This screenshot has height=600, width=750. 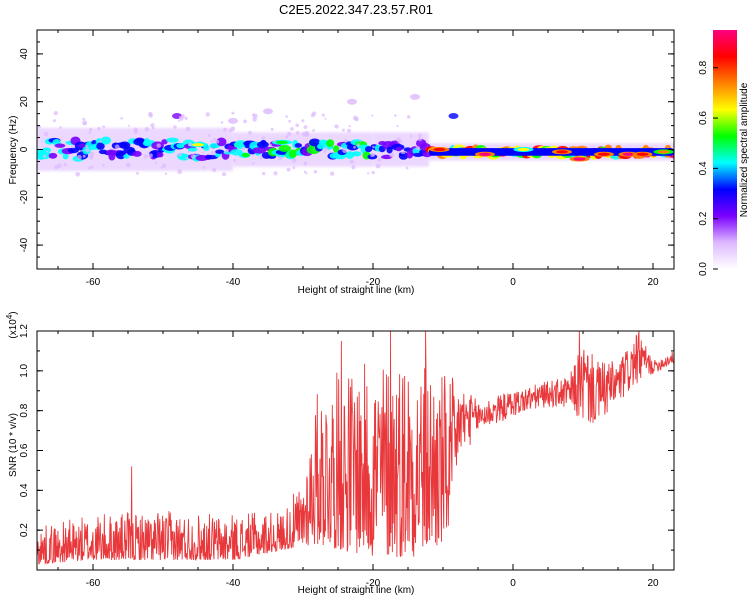 What do you see at coordinates (24, 370) in the screenshot?
I see `y-tick-label: 1.0` at bounding box center [24, 370].